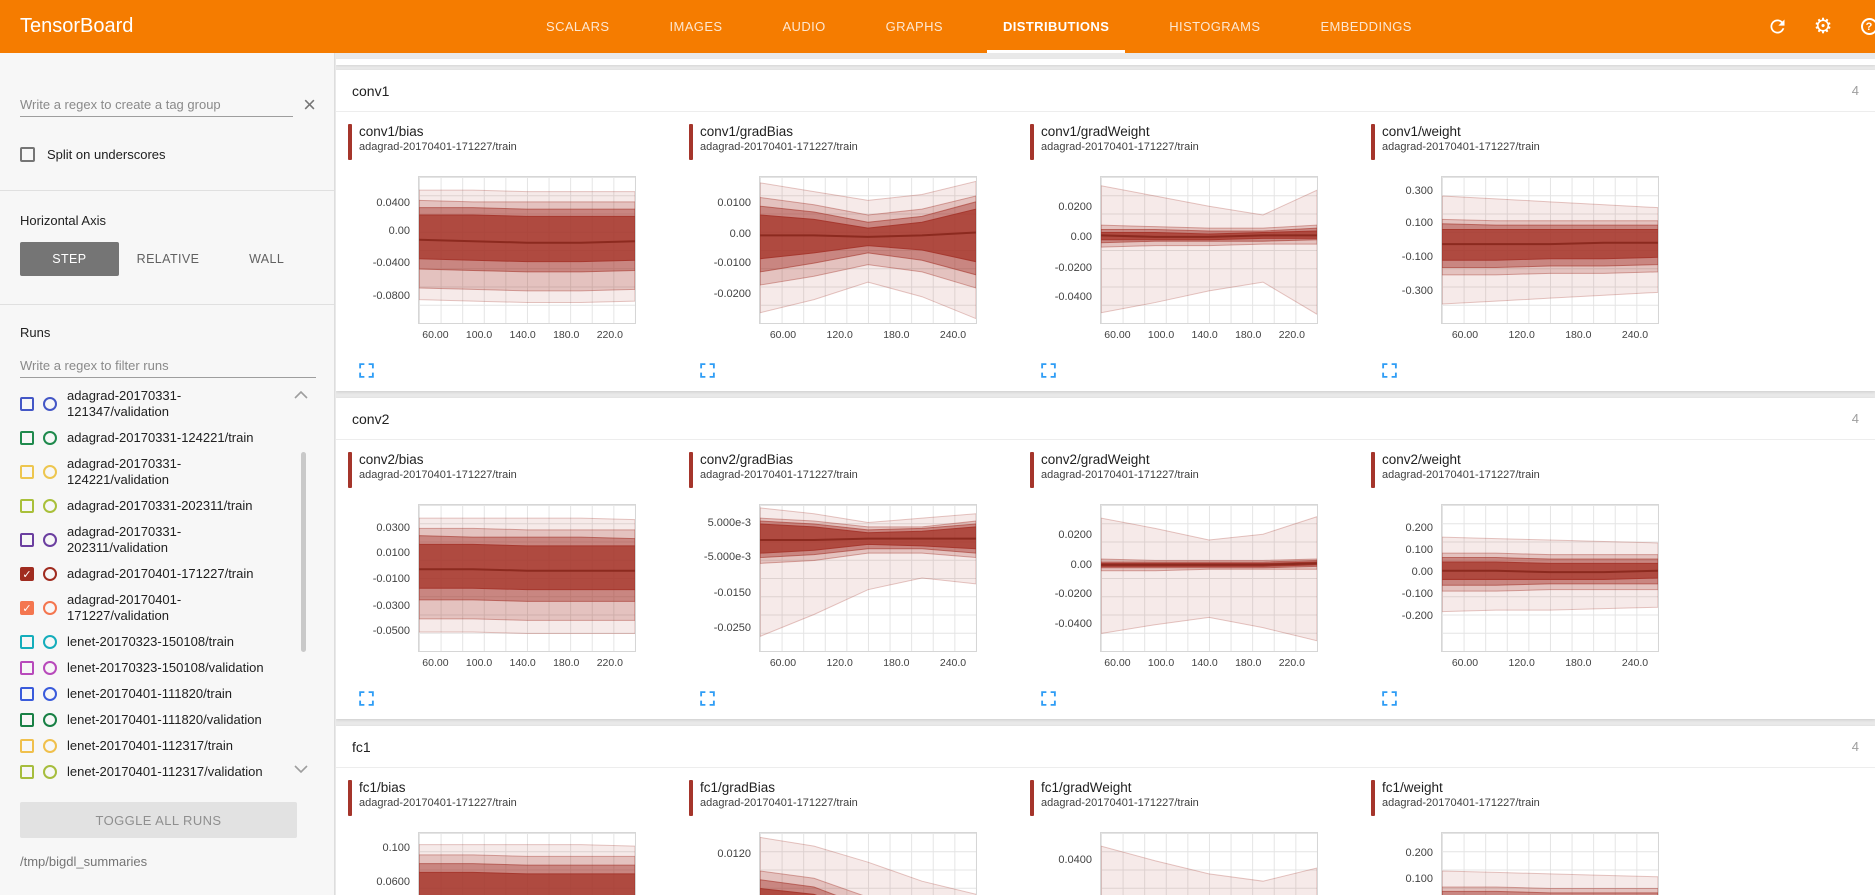  I want to click on y-tick-label: 0.100, so click(1419, 879).